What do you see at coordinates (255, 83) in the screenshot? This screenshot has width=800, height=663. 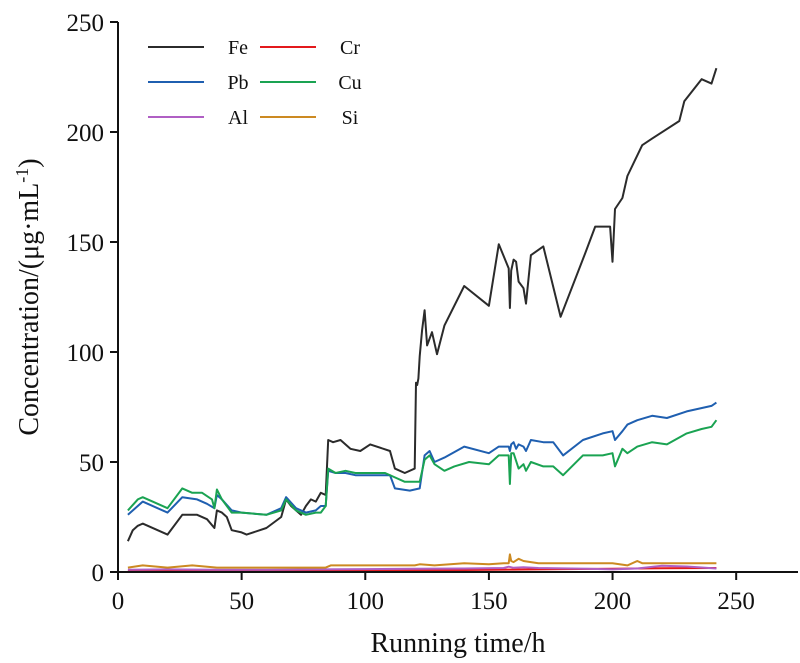 I see `legend: Fe Cr Pb Cu Al Si` at bounding box center [255, 83].